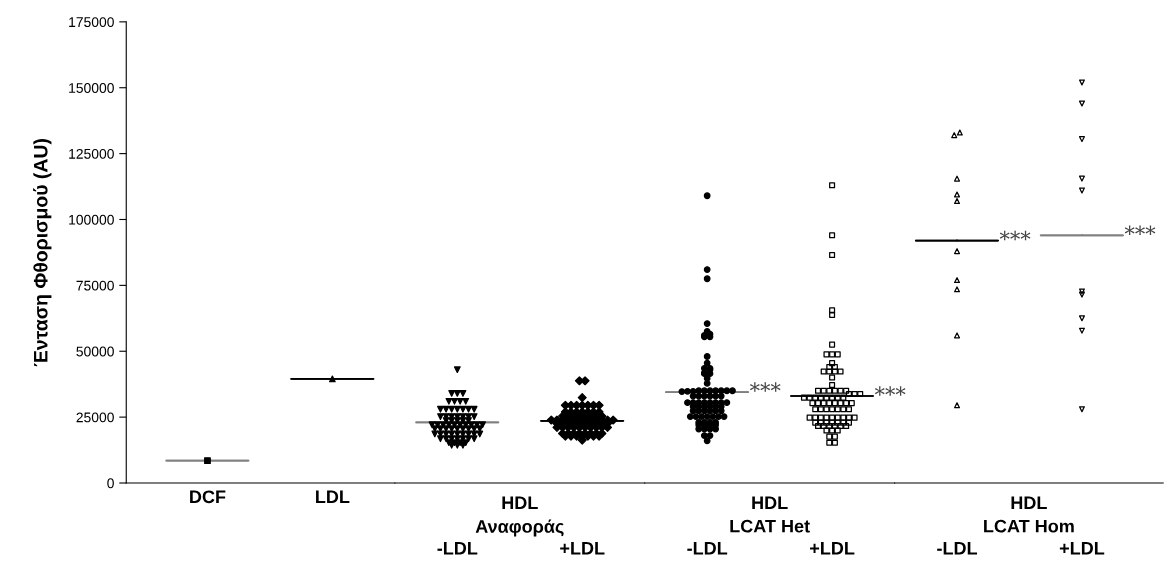 This screenshot has height=575, width=1169. What do you see at coordinates (770, 514) in the screenshot?
I see `x-axis-title: HDL LCAT Het` at bounding box center [770, 514].